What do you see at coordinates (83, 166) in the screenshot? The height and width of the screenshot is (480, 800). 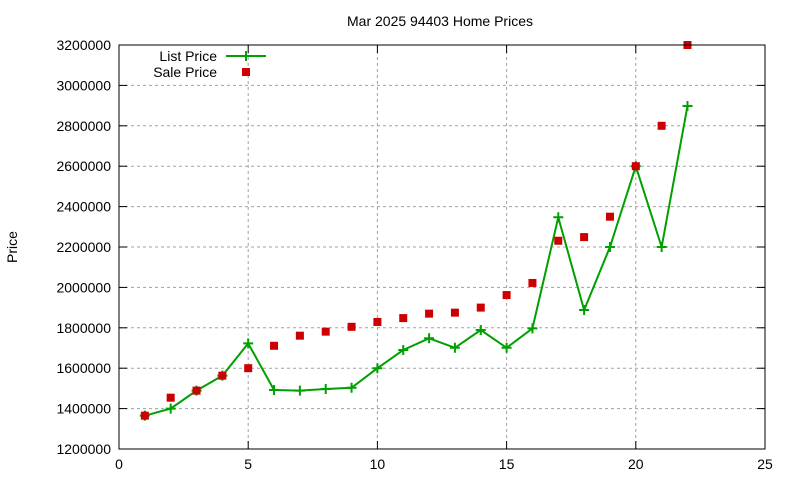 I see `y-tick-label: 2600000` at bounding box center [83, 166].